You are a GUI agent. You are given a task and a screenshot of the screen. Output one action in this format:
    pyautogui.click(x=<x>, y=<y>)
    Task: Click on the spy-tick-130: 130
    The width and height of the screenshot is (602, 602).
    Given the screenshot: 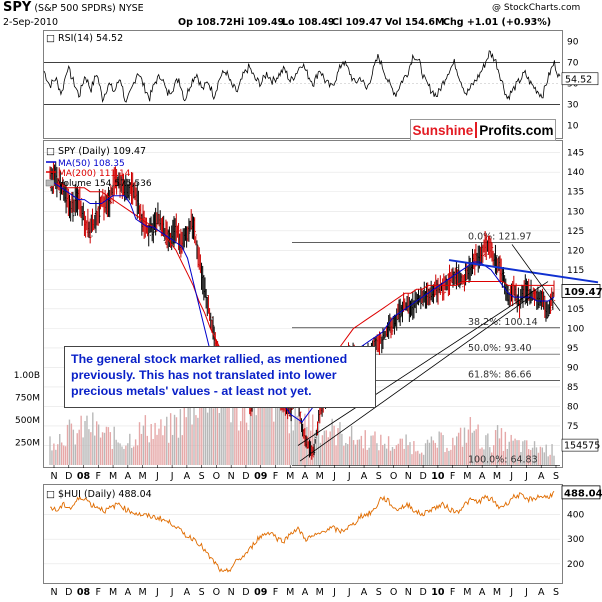 What is the action you would take?
    pyautogui.click(x=575, y=212)
    